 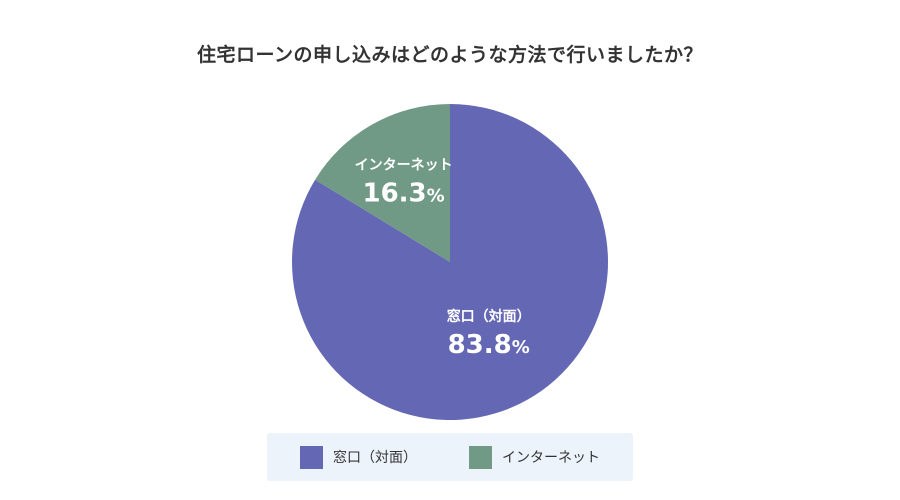 I want to click on legend-item-internet: インターネット, so click(x=534, y=457).